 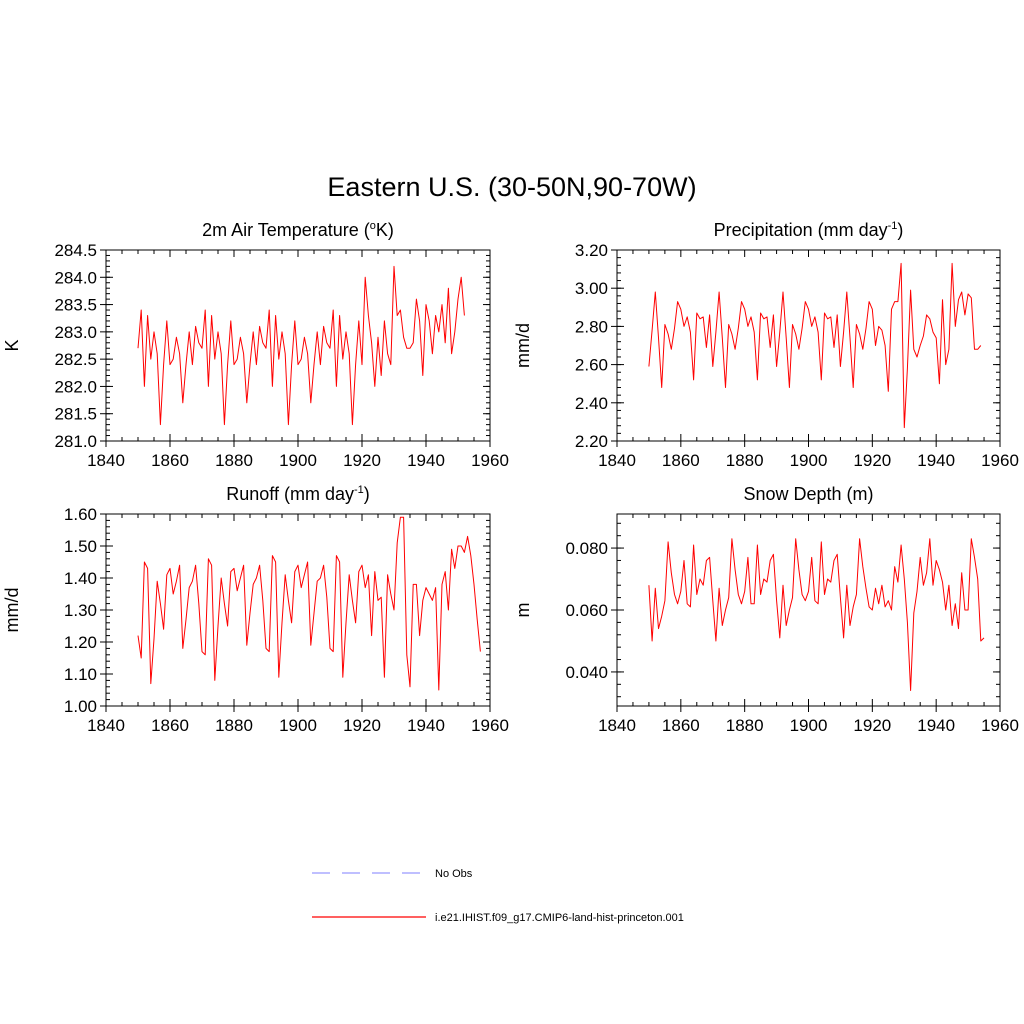 What do you see at coordinates (591, 441) in the screenshot?
I see `y-tick-label: 2.20` at bounding box center [591, 441].